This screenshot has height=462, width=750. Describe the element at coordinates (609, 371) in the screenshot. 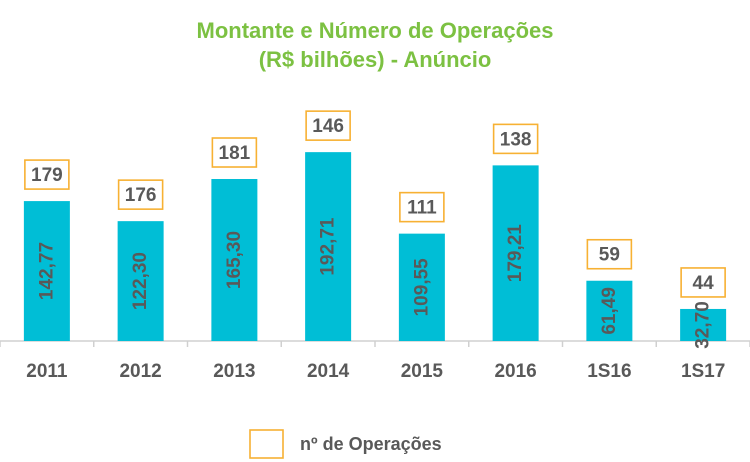

I see `x-tick-label: 1S16` at that location.